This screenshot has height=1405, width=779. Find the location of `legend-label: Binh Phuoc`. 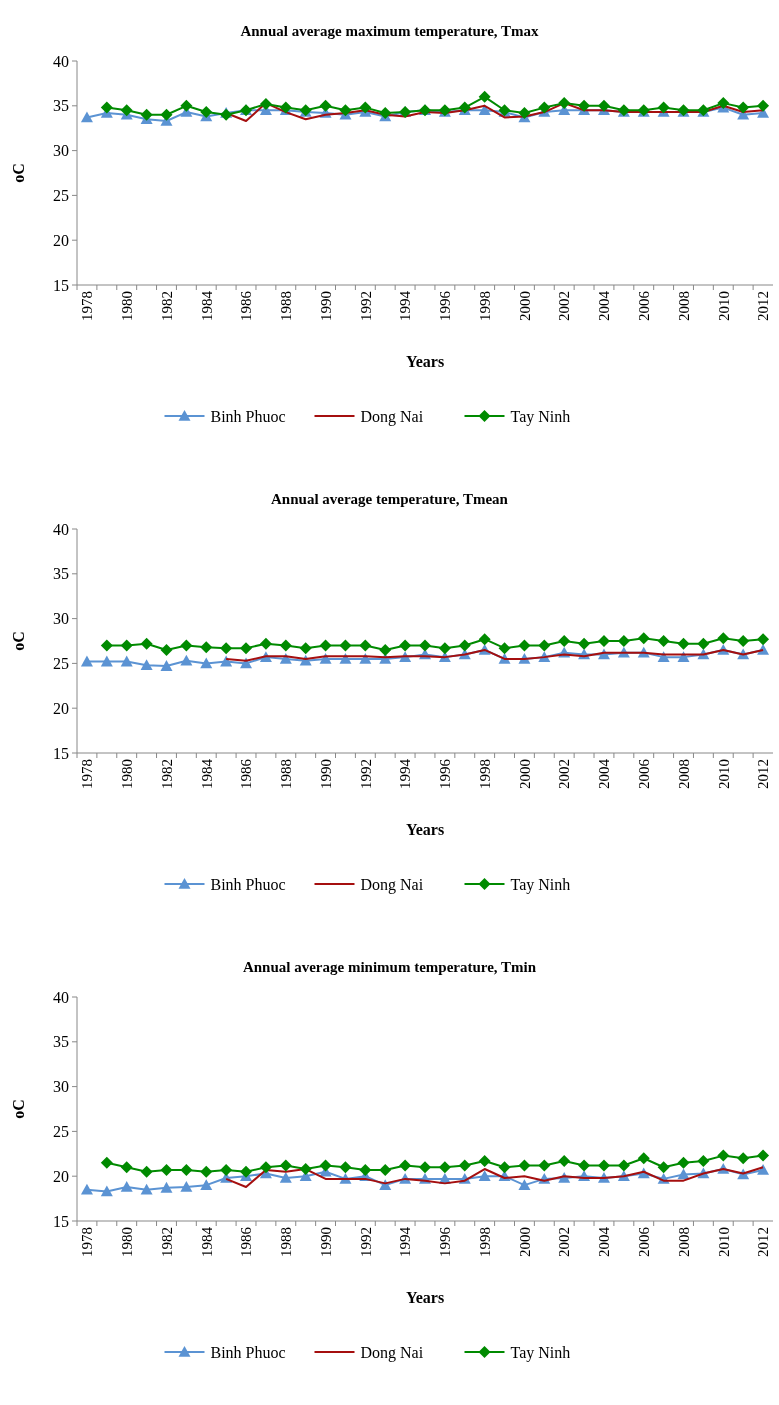

legend-label: Binh Phuoc is located at coordinates (248, 416).